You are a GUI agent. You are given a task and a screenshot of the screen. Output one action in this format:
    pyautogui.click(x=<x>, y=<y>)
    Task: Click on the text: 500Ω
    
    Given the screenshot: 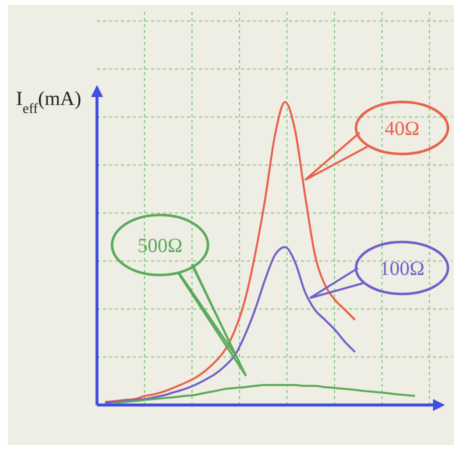 What is the action you would take?
    pyautogui.click(x=160, y=246)
    